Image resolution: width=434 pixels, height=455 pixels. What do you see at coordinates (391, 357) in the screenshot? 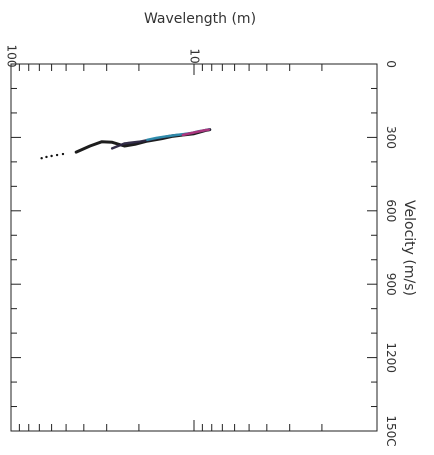
I see `velocity-tick-label: 1200` at bounding box center [391, 357].